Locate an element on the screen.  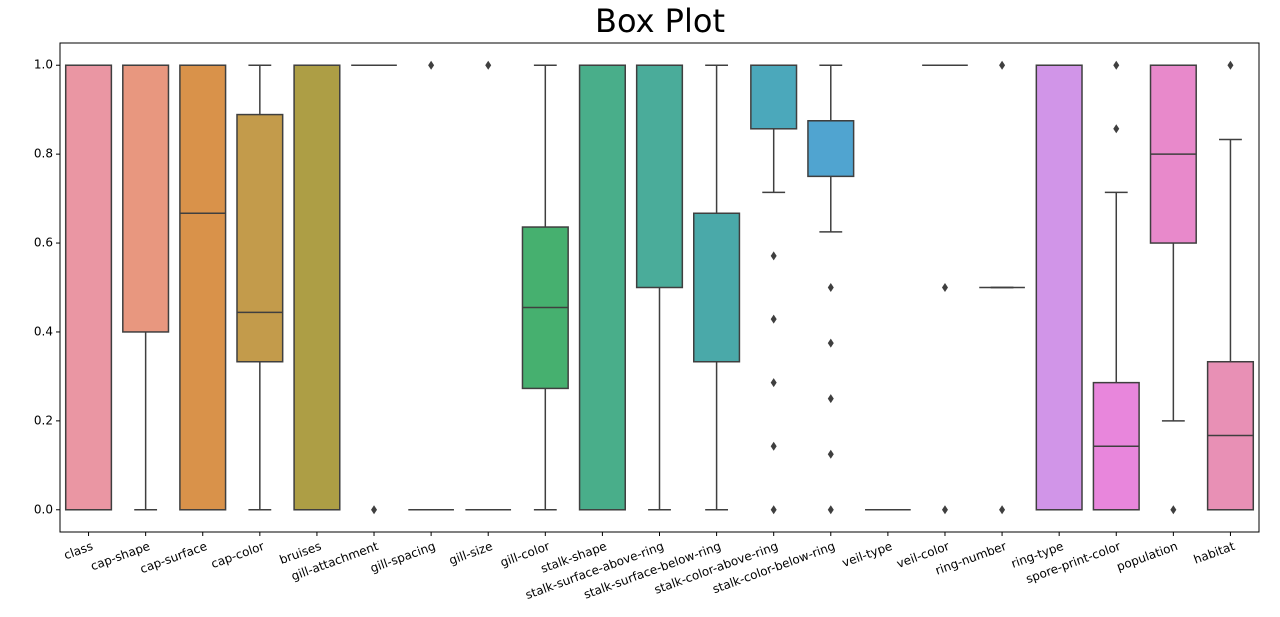
chart-title: Box Plot is located at coordinates (660, 21).